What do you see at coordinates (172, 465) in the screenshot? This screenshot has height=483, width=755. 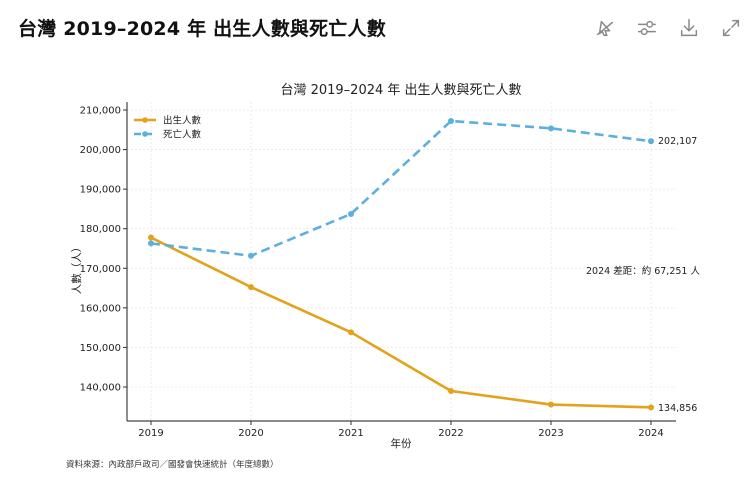 I see `source-note: 資料來源：內政部戶政司／國發會快速統計（年度總數）` at bounding box center [172, 465].